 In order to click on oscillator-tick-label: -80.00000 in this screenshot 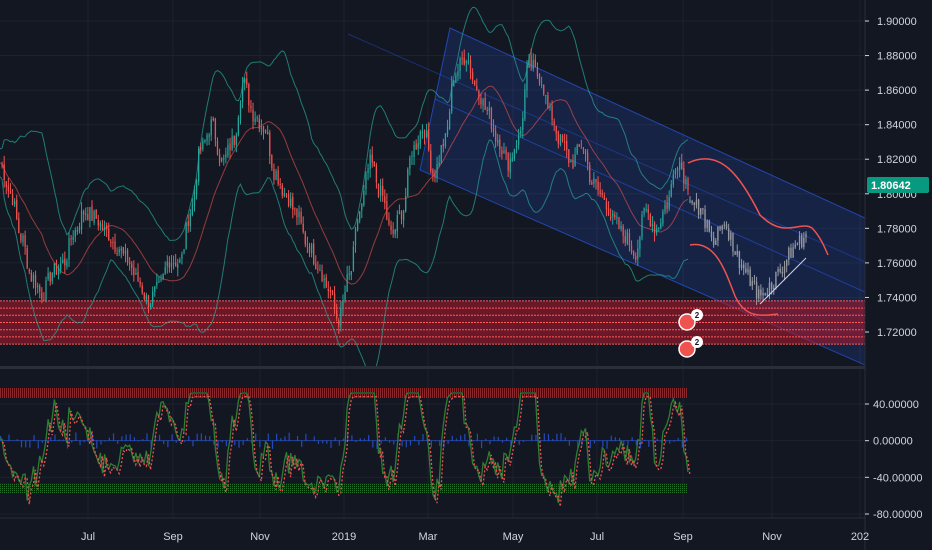, I will do `click(898, 515)`.